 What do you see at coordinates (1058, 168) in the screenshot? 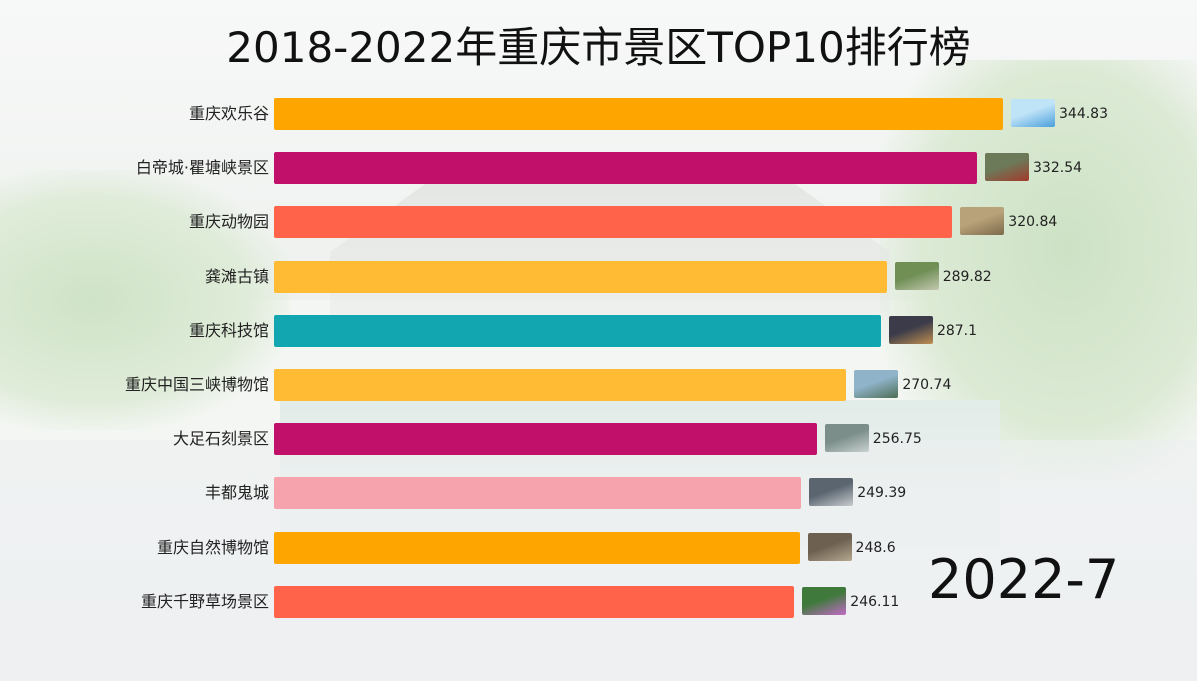
I see `value-label: 332.54` at bounding box center [1058, 168].